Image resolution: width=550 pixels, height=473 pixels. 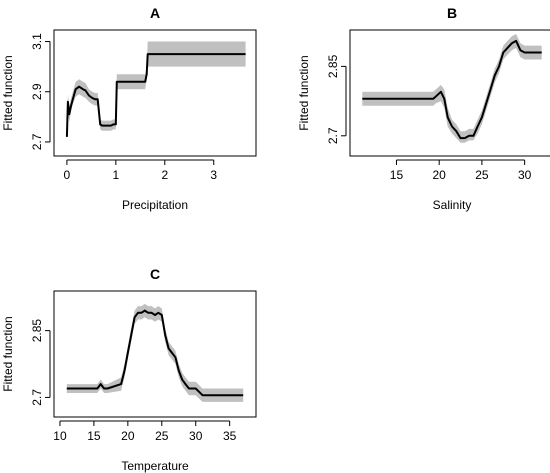 What do you see at coordinates (67, 175) in the screenshot?
I see `x-tick-label: 0` at bounding box center [67, 175].